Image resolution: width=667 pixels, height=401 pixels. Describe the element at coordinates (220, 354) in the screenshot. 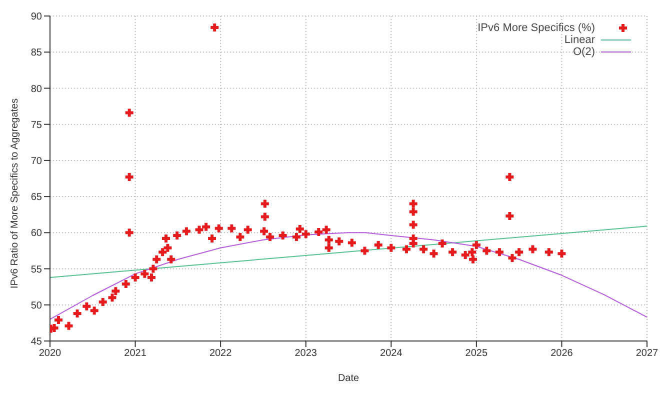

I see `x-tick-label: 2022` at that location.